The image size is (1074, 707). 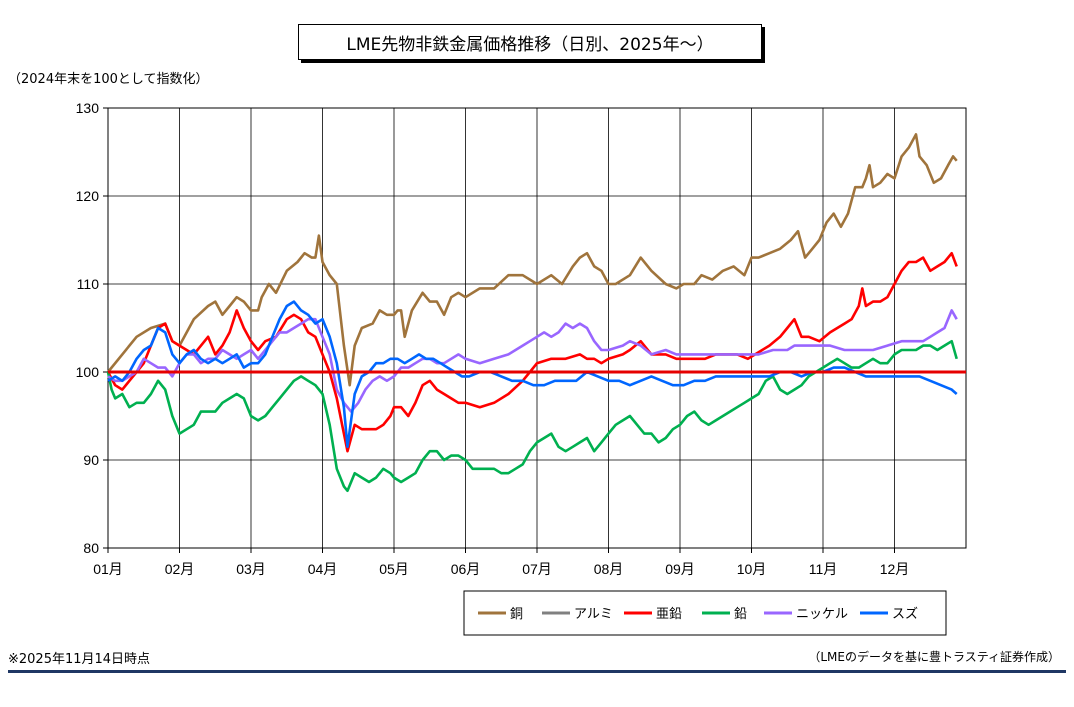 I want to click on y-tick-label: 90, so click(x=91, y=460).